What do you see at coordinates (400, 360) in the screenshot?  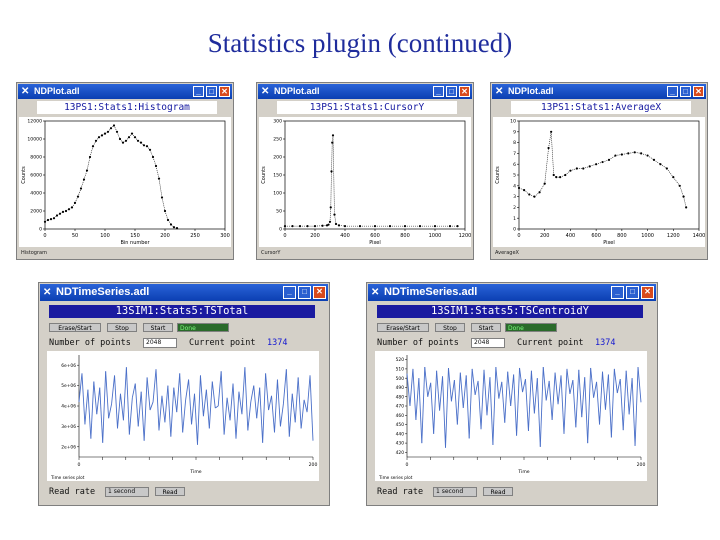 I see `y-tick-label: 520` at bounding box center [400, 360].